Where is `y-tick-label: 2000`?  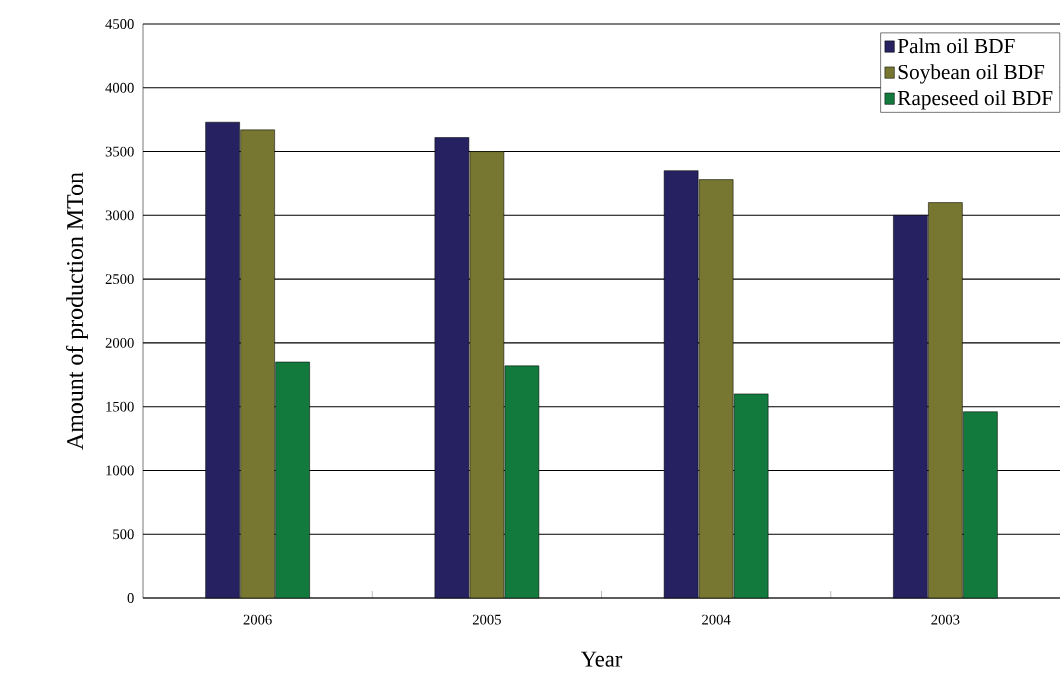
y-tick-label: 2000 is located at coordinates (119, 342).